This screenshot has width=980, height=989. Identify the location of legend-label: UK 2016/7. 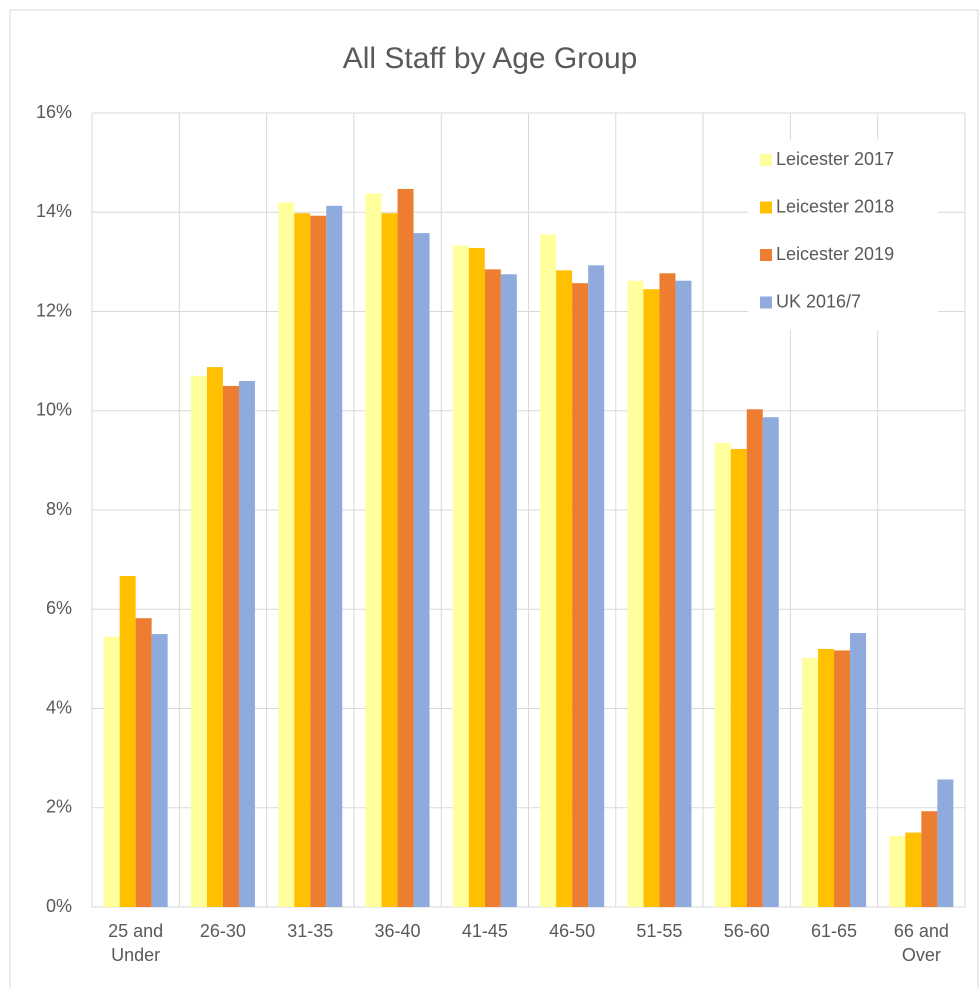
(818, 301).